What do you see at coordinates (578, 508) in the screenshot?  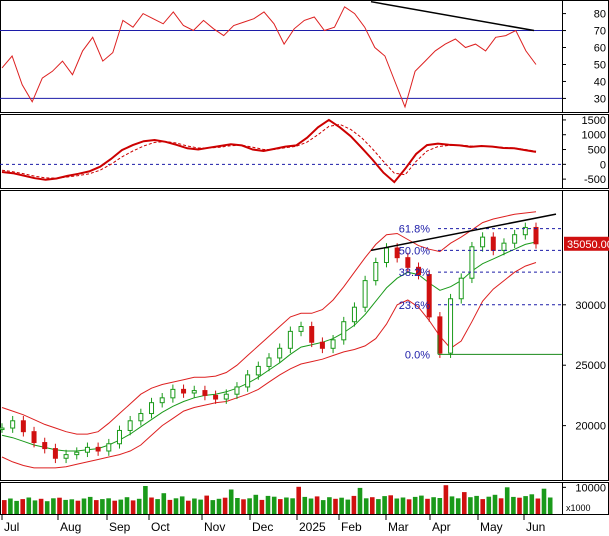 I see `volume-unit-label: x1000` at bounding box center [578, 508].